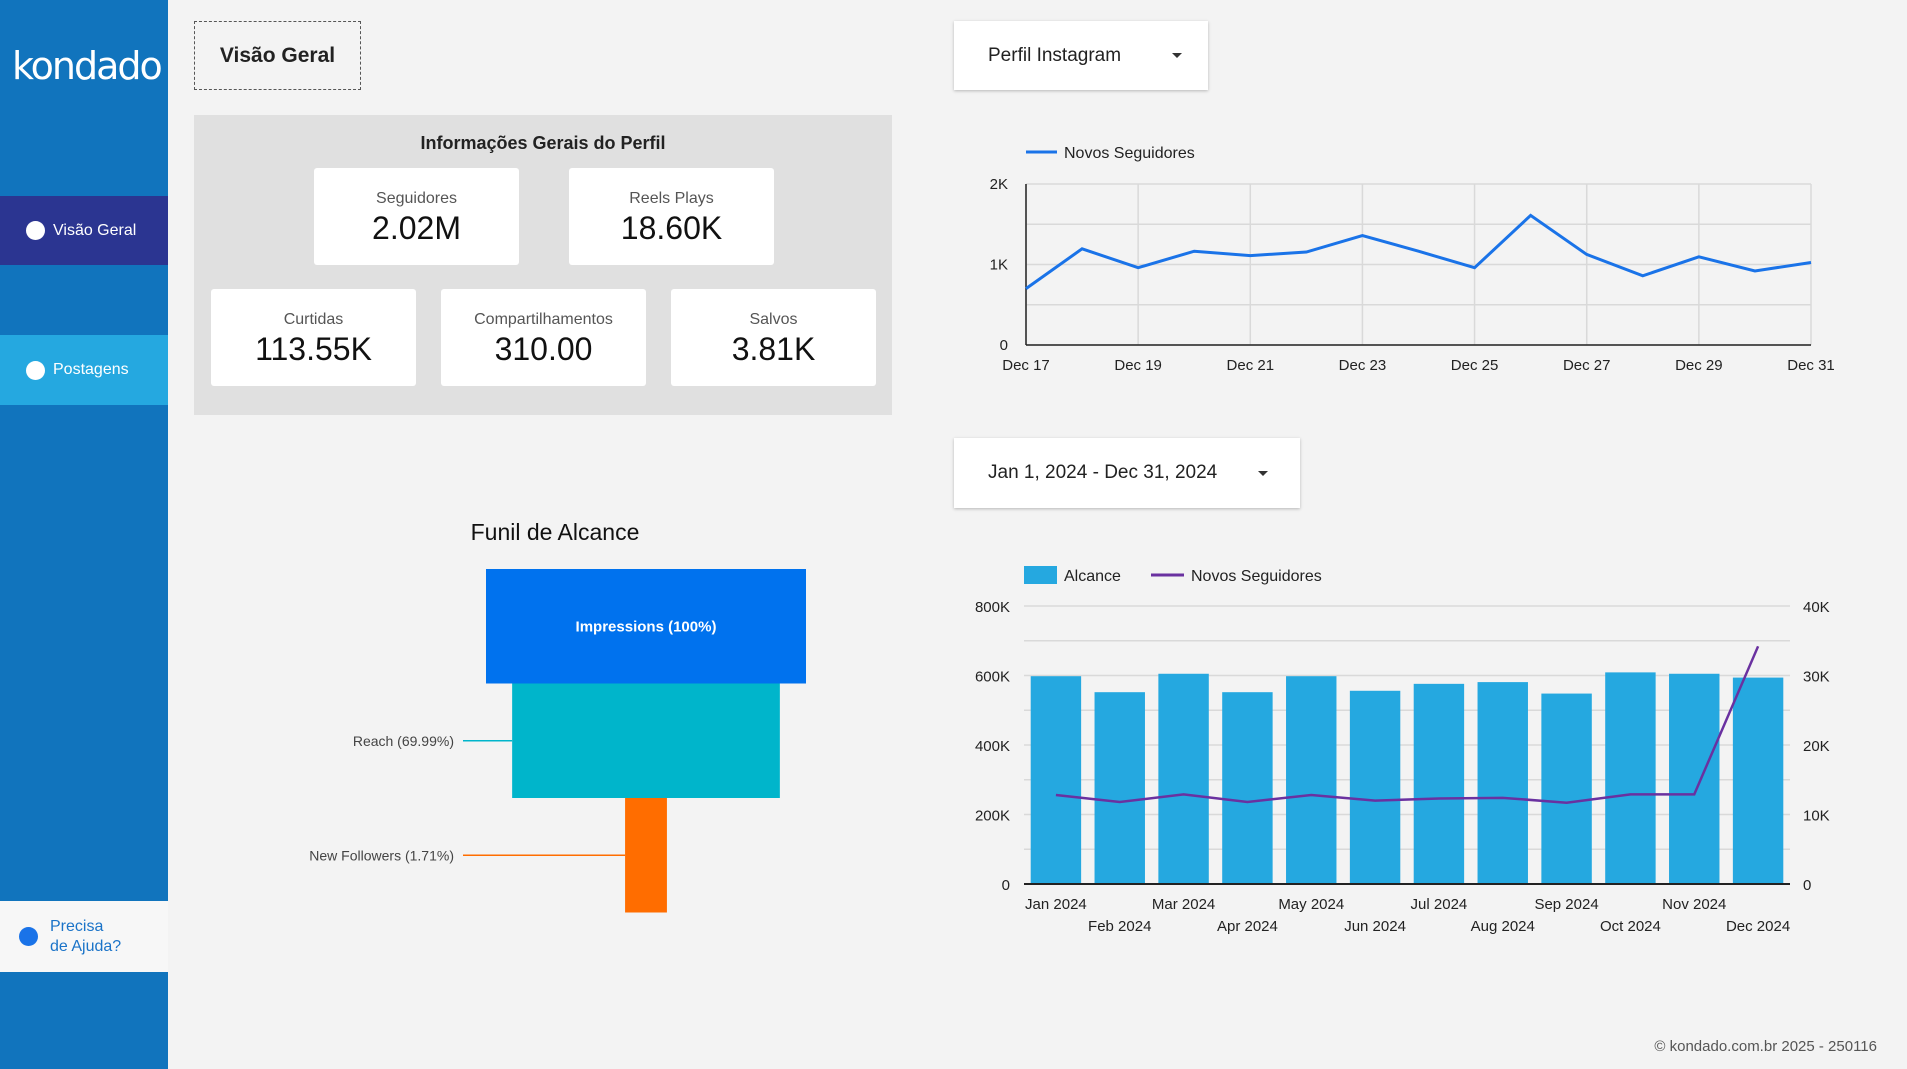  I want to click on x-tick-label: Jul 2024, so click(1439, 904).